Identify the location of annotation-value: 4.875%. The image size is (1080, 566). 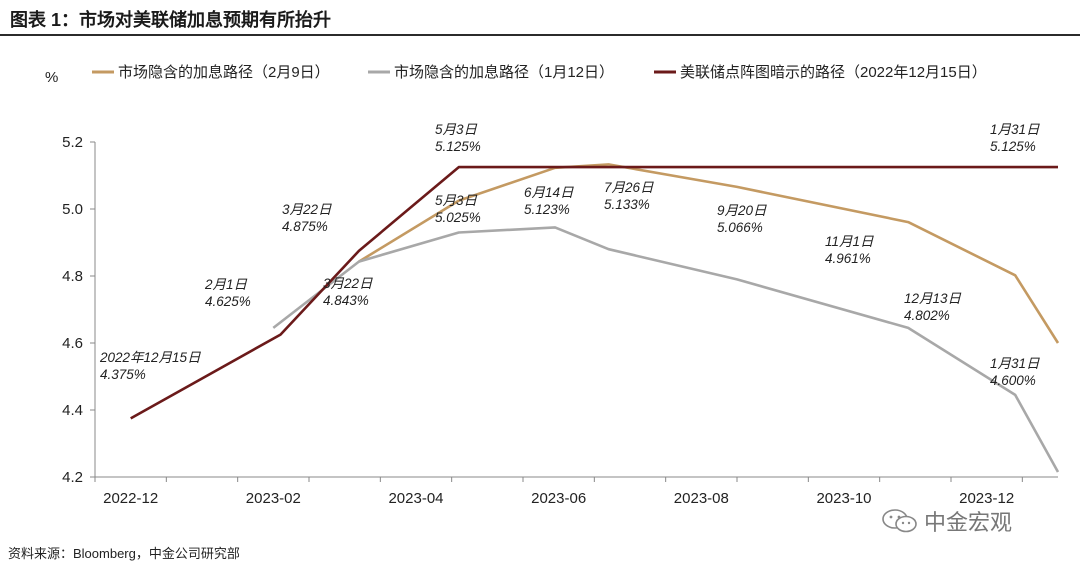
(305, 226).